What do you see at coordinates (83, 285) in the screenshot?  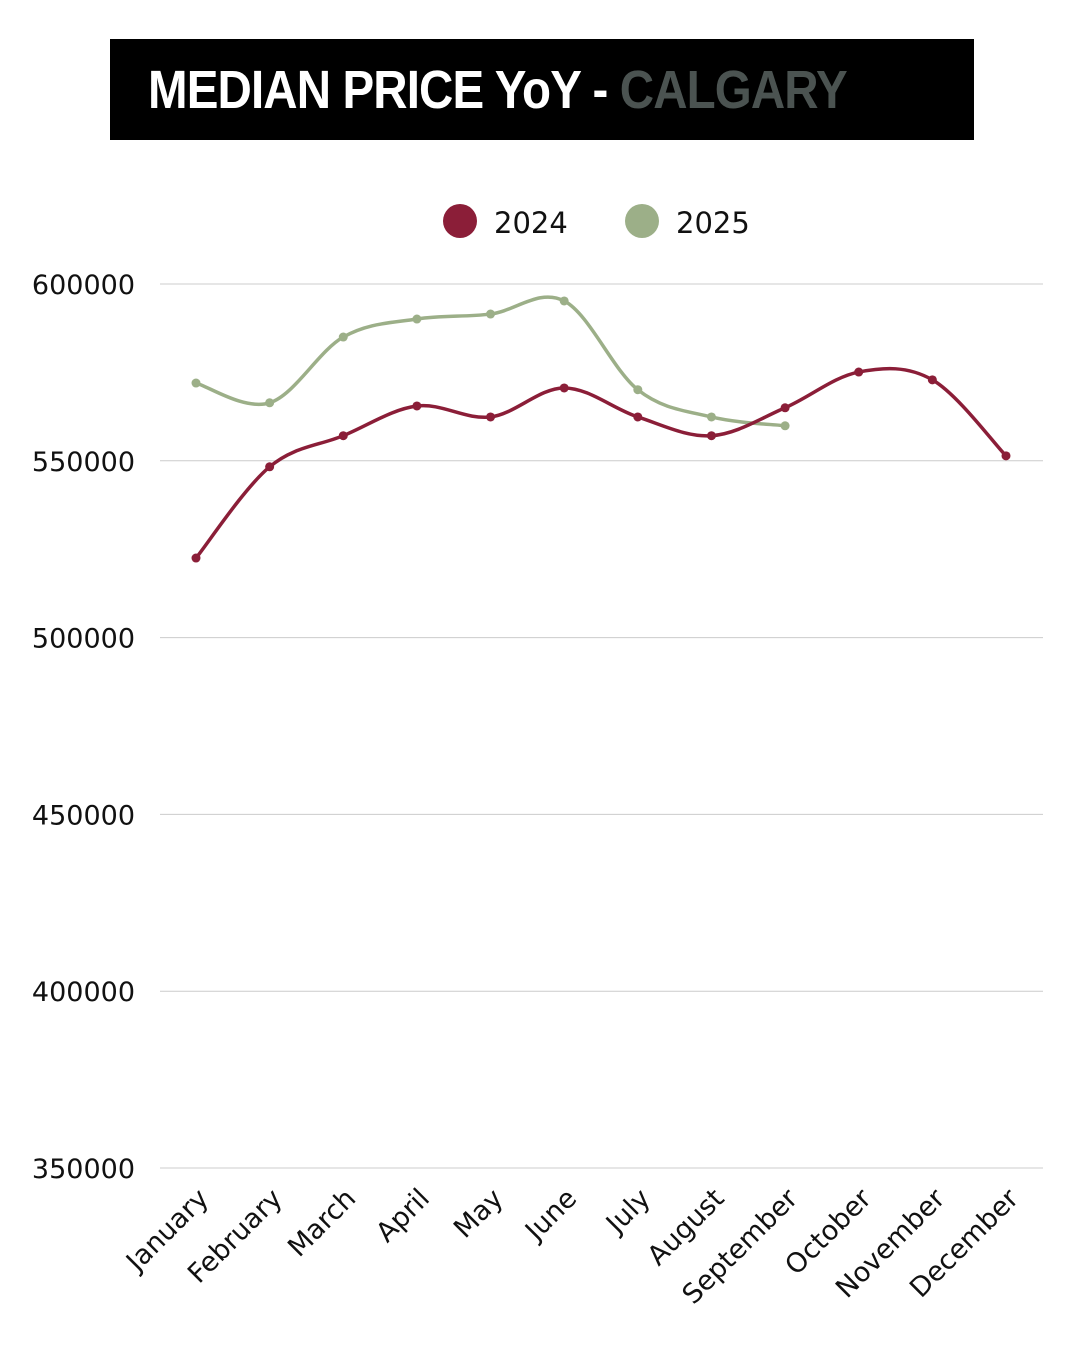 I see `y-tick-label: 600000` at bounding box center [83, 285].